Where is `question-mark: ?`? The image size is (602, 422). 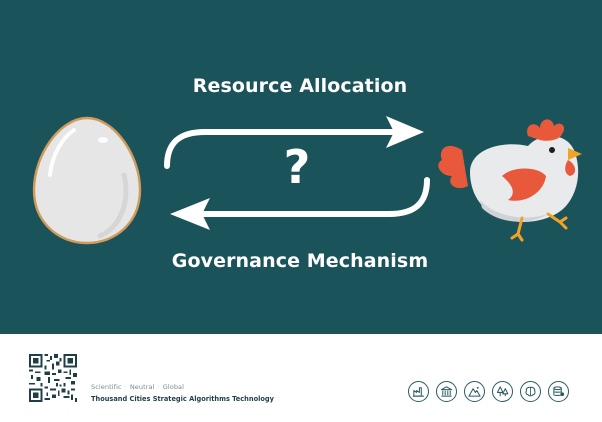
question-mark: ? is located at coordinates (297, 167).